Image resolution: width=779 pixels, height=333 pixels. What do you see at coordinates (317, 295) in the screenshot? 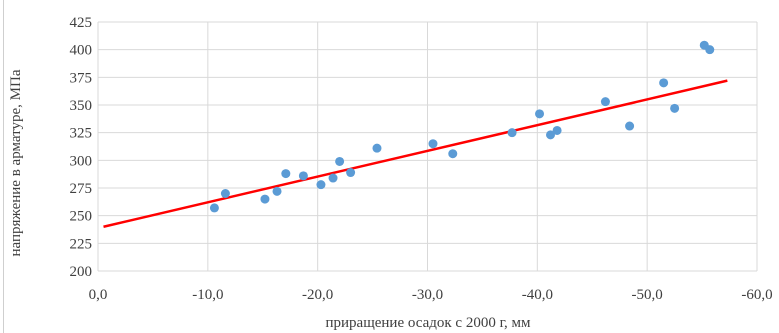
I see `x-tick-label: -20,0` at bounding box center [317, 295].